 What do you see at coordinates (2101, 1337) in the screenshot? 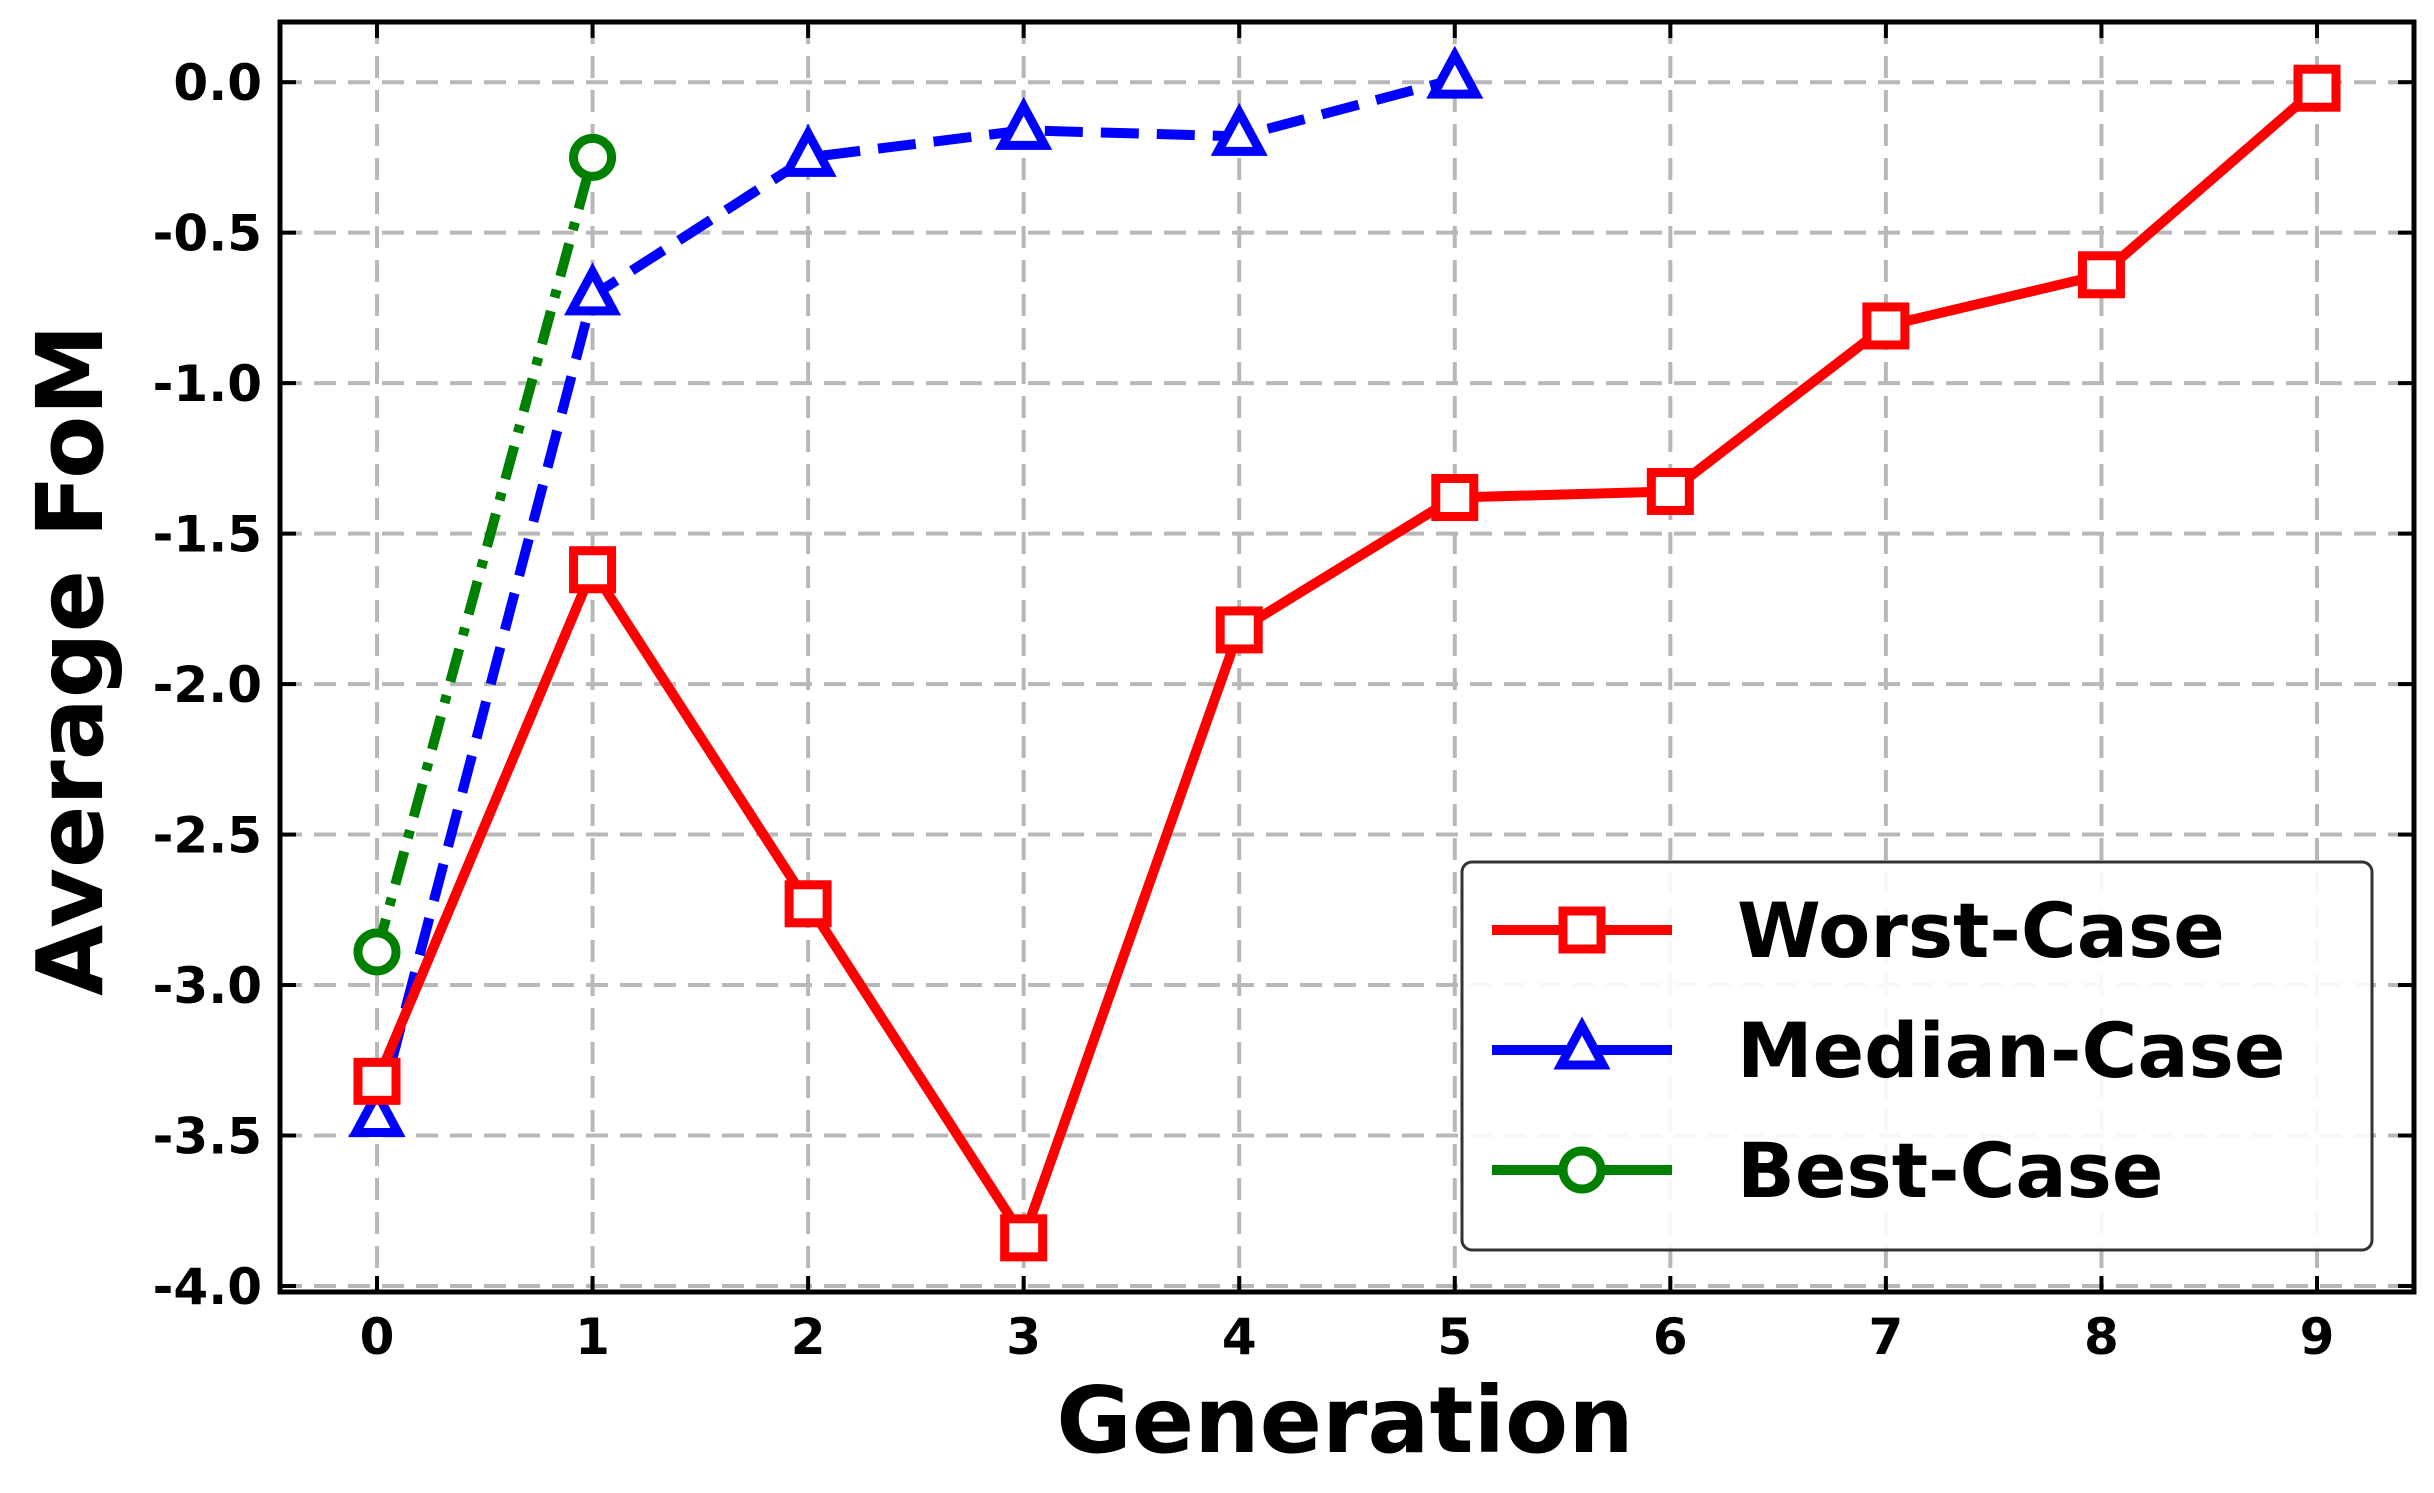
I see `x-tick-label: 8` at bounding box center [2101, 1337].